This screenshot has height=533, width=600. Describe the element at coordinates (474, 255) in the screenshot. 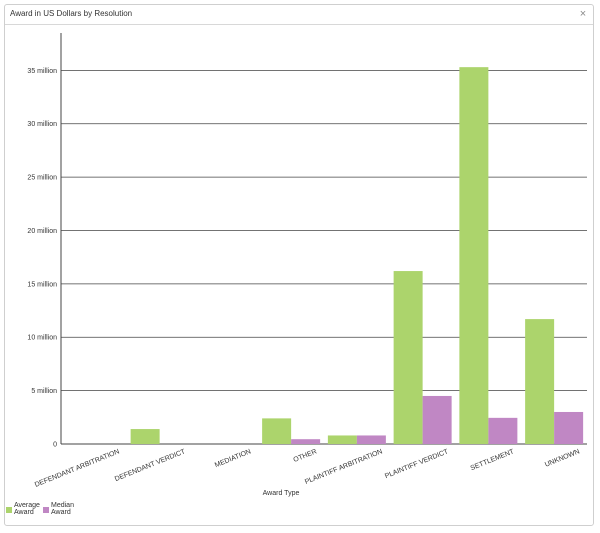

I see `bar-average-settlement` at that location.